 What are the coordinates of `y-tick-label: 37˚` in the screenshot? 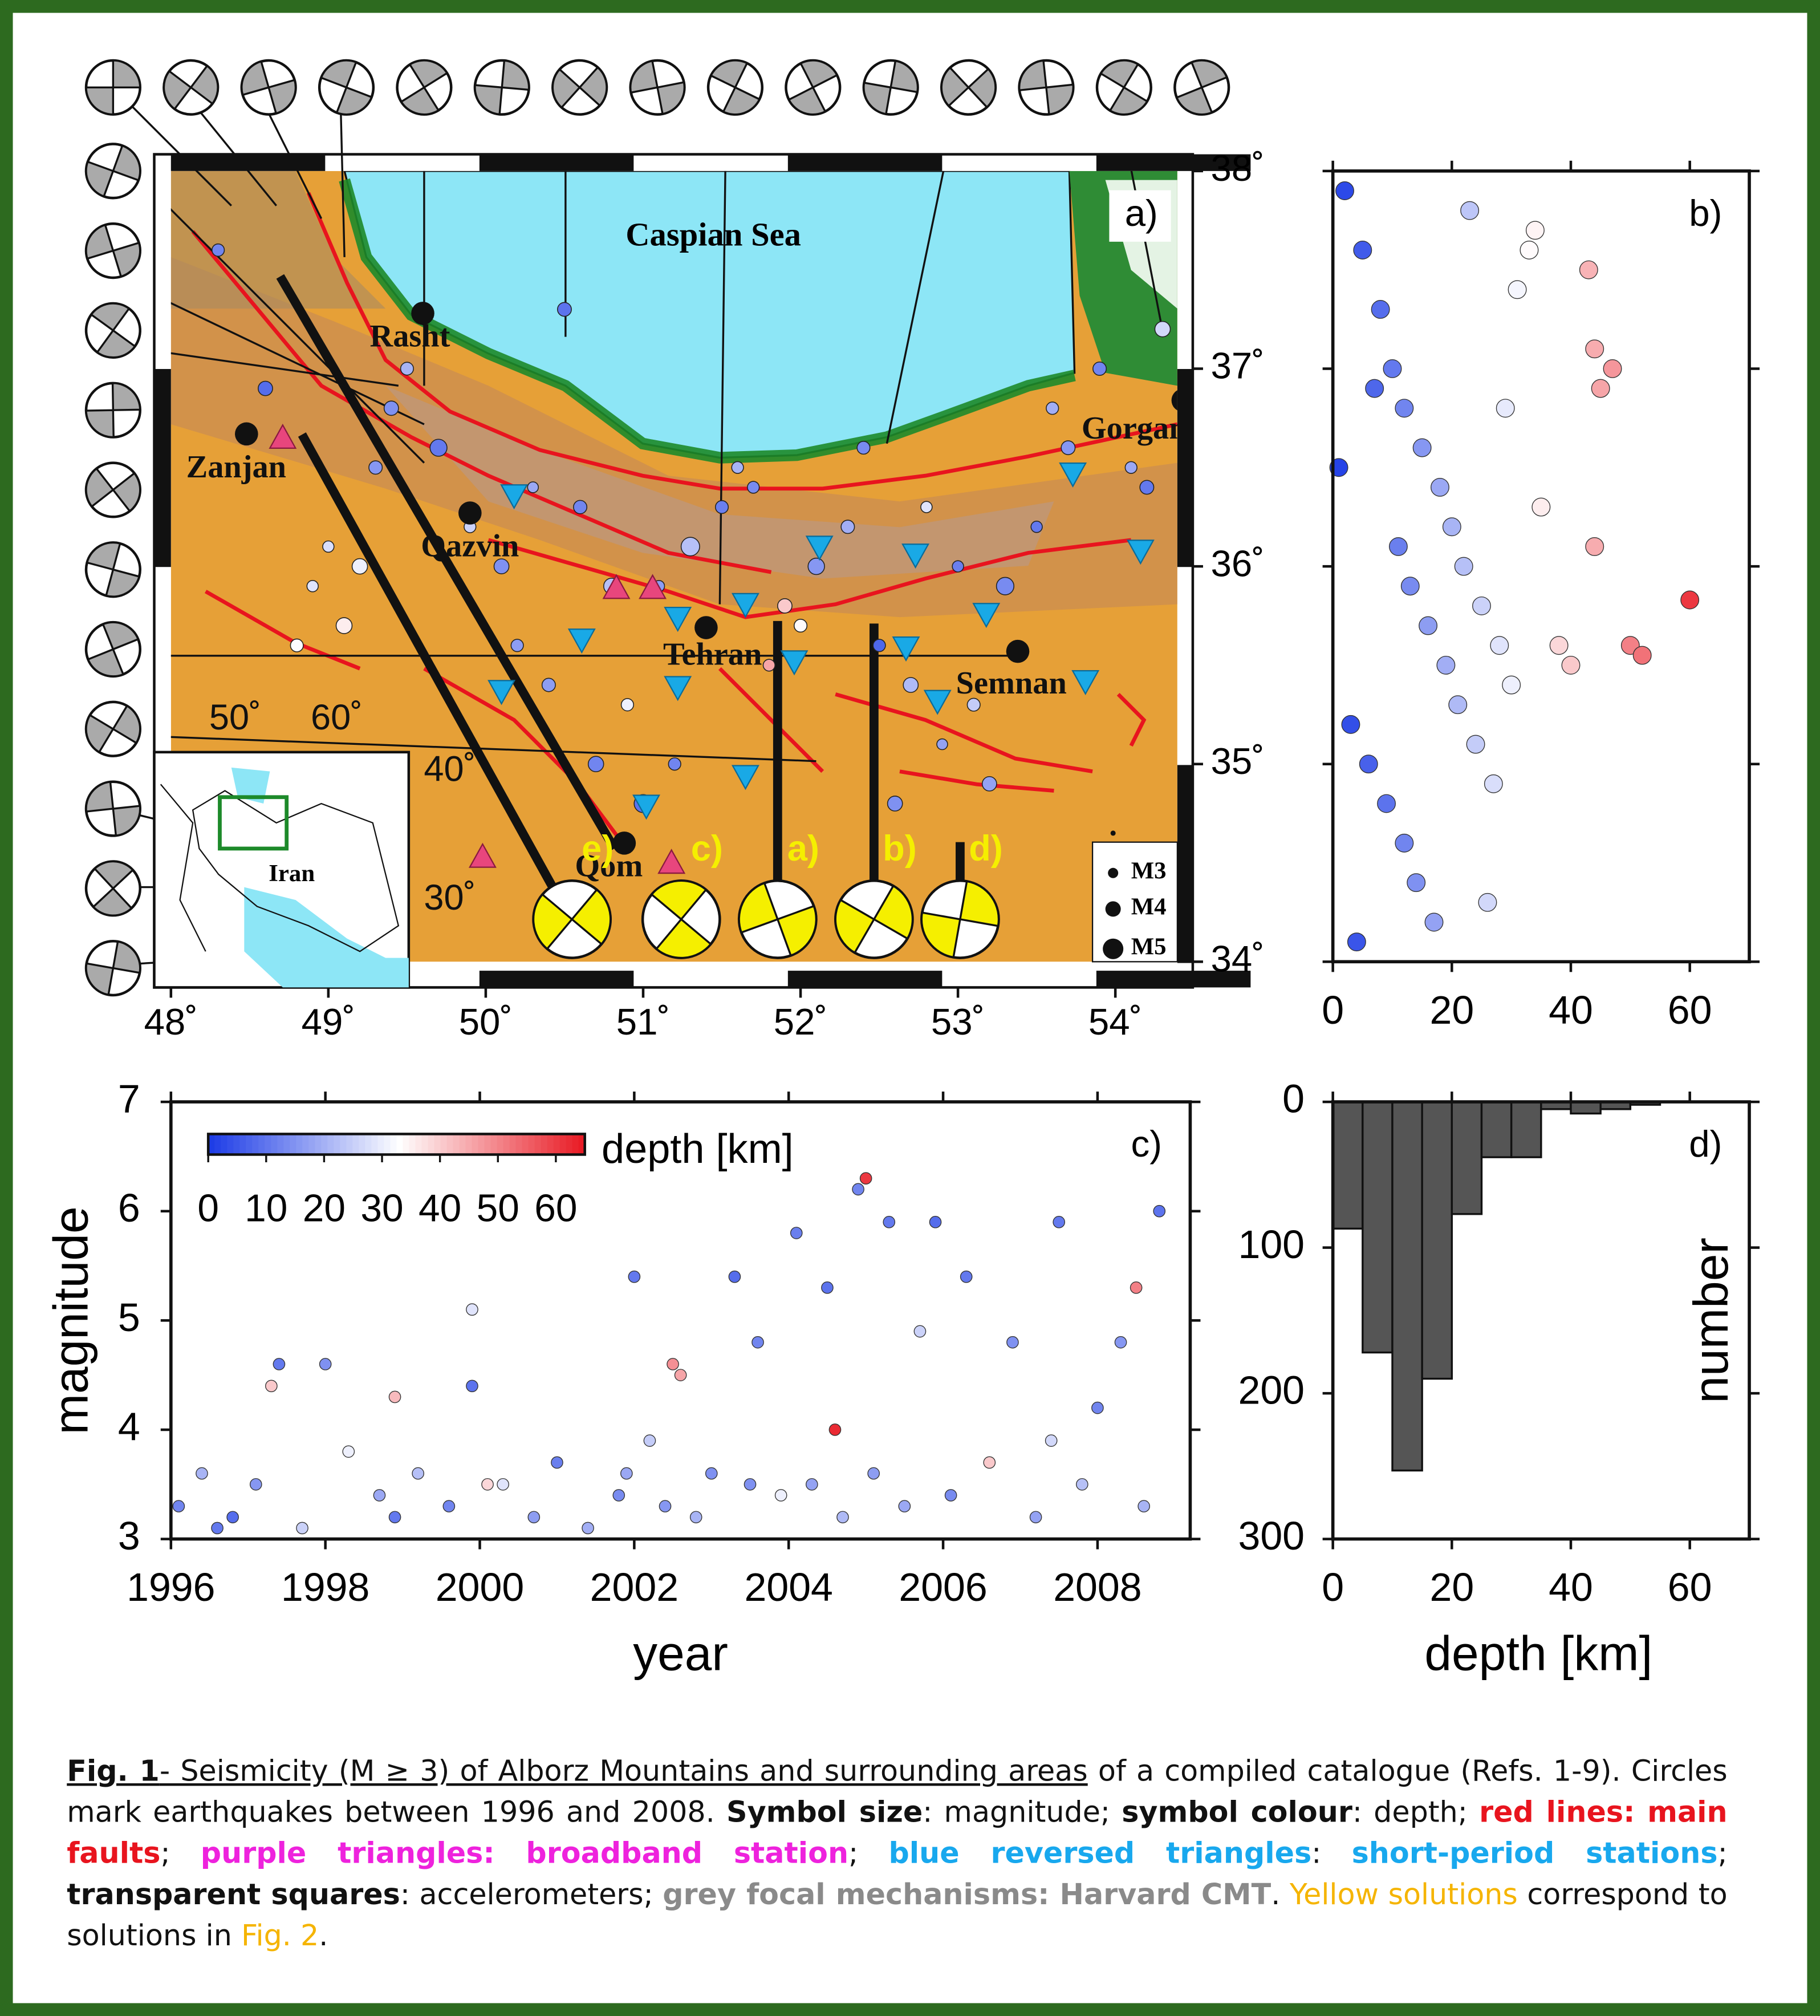 It's located at (1237, 366).